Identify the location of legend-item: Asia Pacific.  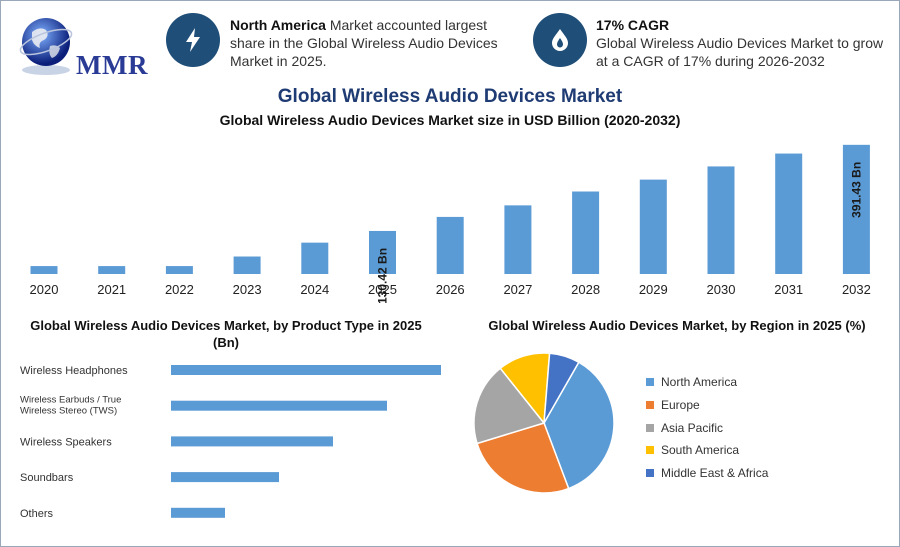
(707, 427).